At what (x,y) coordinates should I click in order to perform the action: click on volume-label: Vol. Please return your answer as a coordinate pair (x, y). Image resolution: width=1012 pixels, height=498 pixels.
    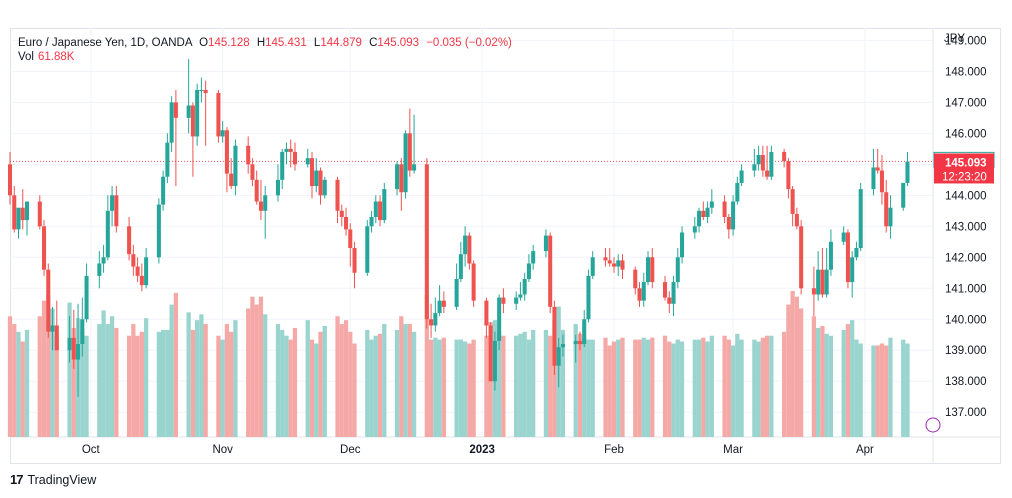
    Looking at the image, I should click on (26, 57).